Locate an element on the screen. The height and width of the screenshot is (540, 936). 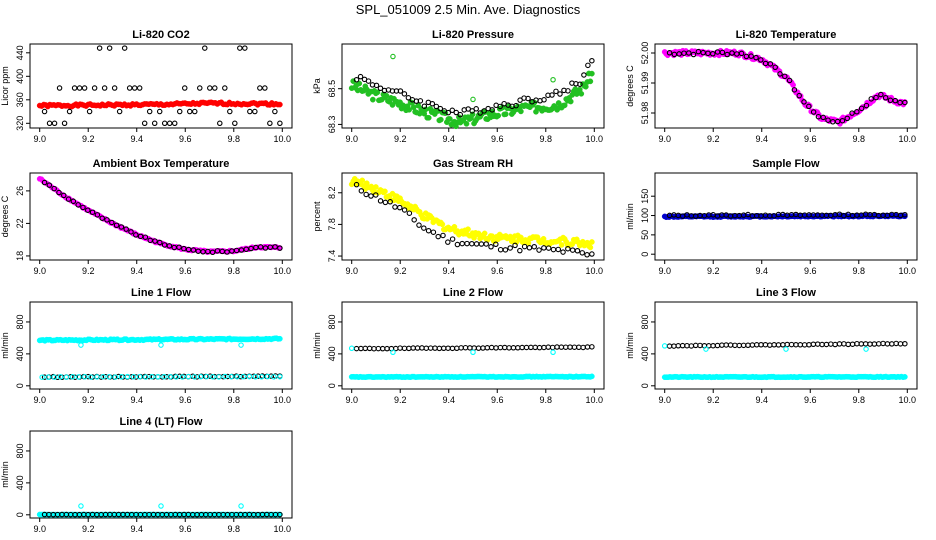
x-tick-label: 9.0 is located at coordinates (664, 271).